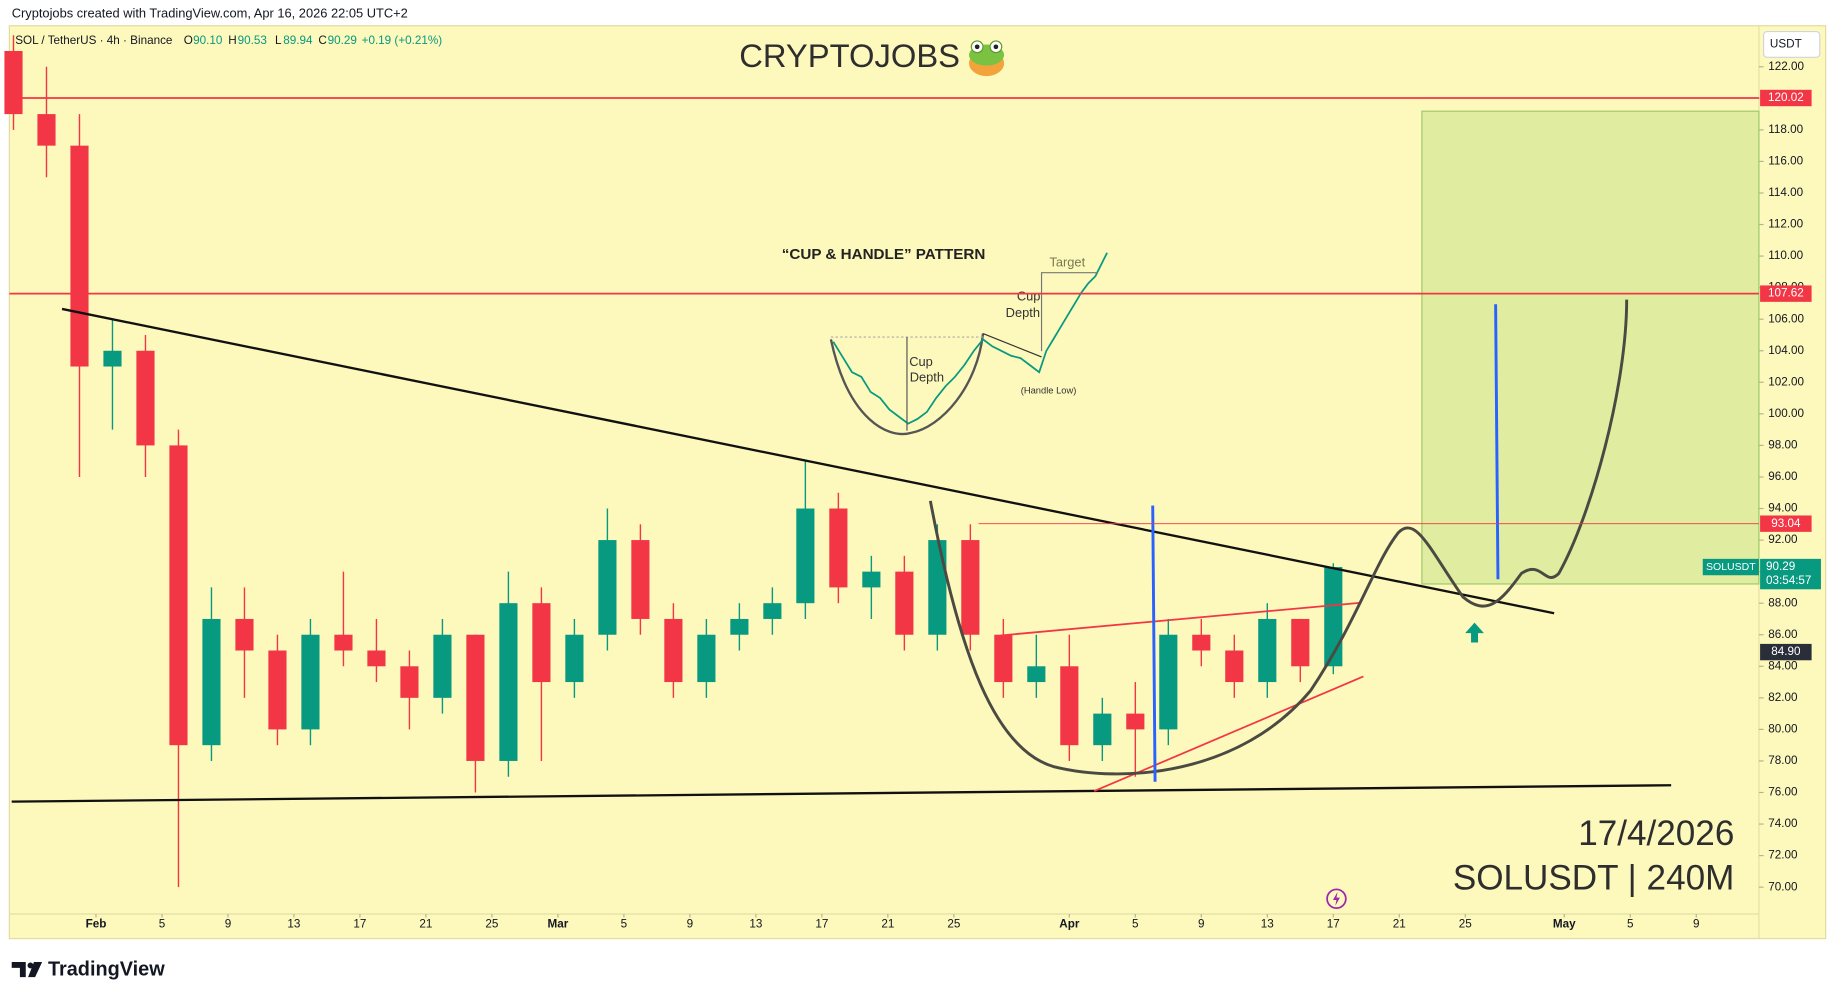 The height and width of the screenshot is (1000, 1835). What do you see at coordinates (298, 40) in the screenshot?
I see `ohlc-value: 89.94` at bounding box center [298, 40].